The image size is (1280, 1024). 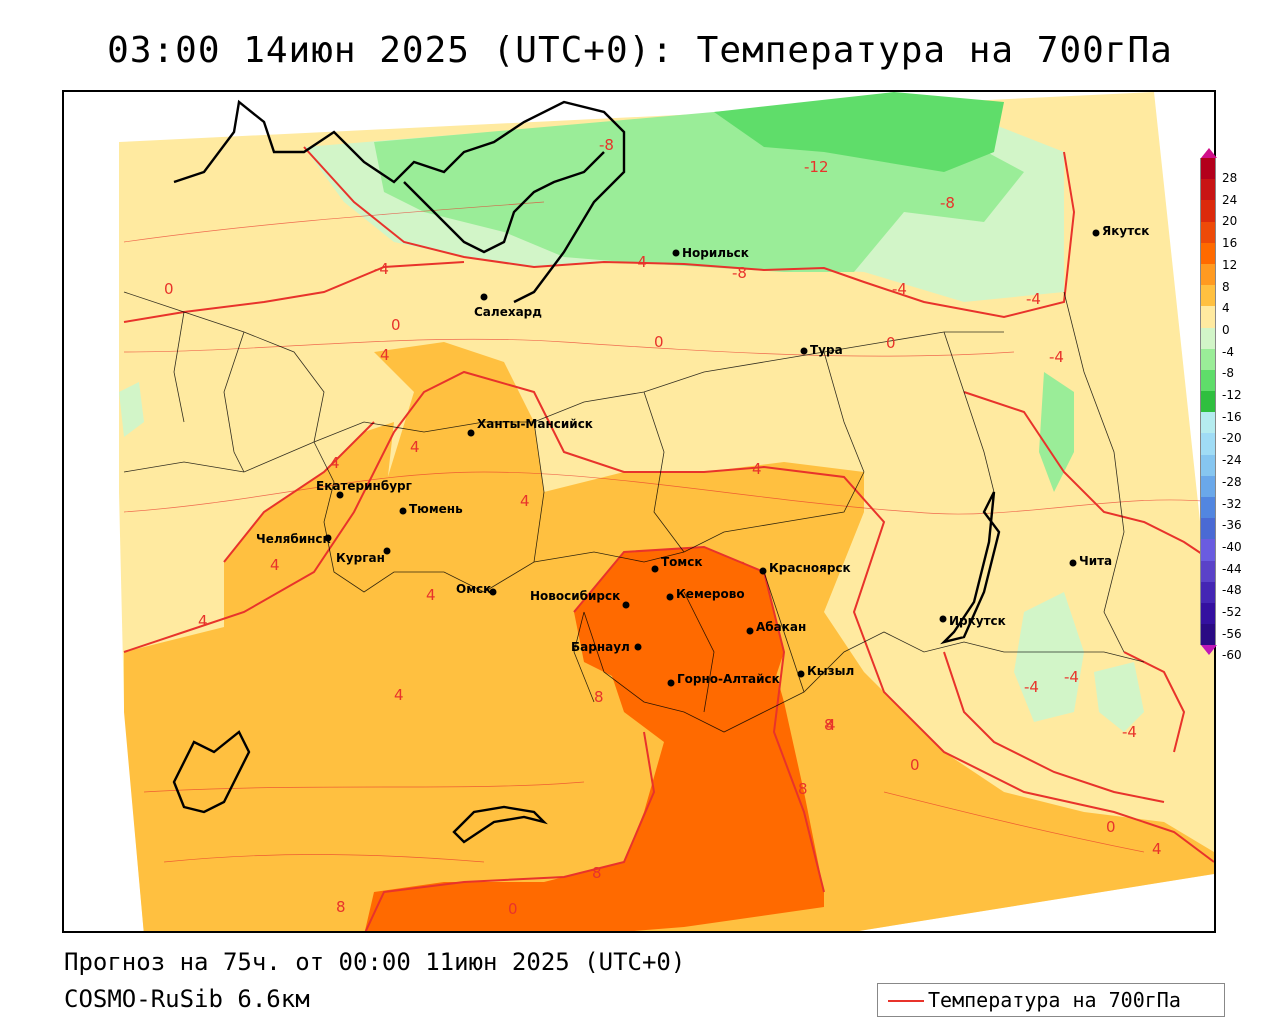 I want to click on svg-text: Тура, so click(x=826, y=350).